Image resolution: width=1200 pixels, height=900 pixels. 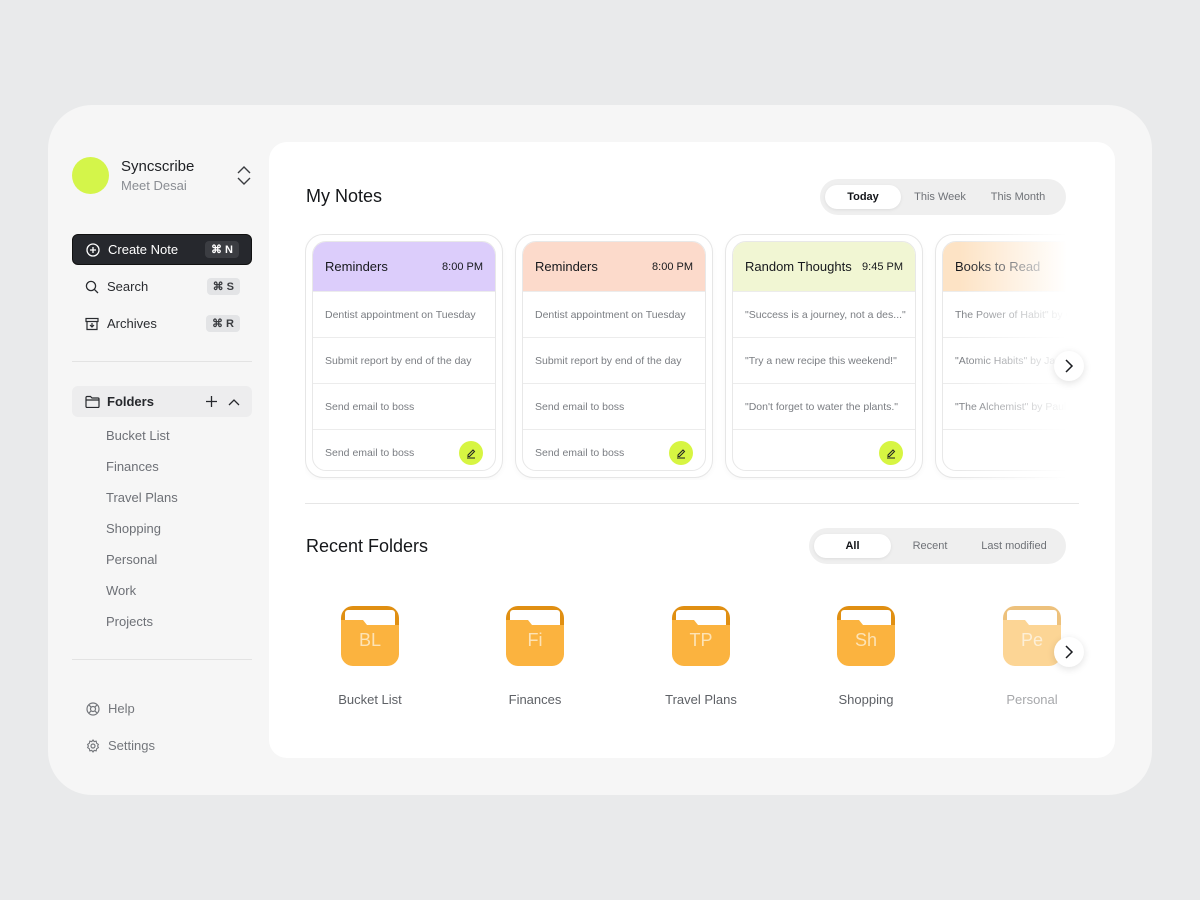 I want to click on archives-label: Archives, so click(x=132, y=323).